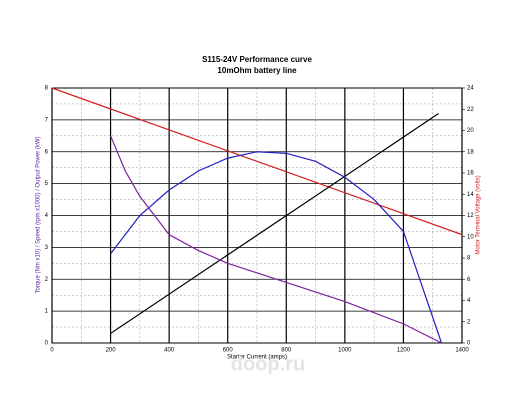 The image size is (518, 405). I want to click on x-tick-label: 600, so click(228, 351).